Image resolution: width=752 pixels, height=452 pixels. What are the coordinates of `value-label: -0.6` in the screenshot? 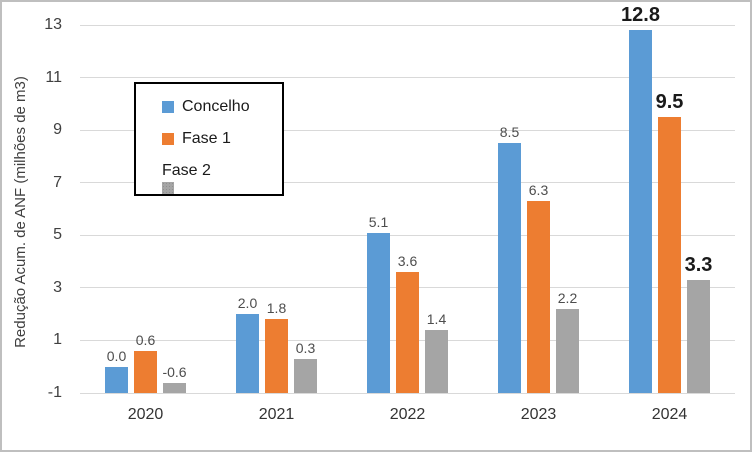 It's located at (174, 371).